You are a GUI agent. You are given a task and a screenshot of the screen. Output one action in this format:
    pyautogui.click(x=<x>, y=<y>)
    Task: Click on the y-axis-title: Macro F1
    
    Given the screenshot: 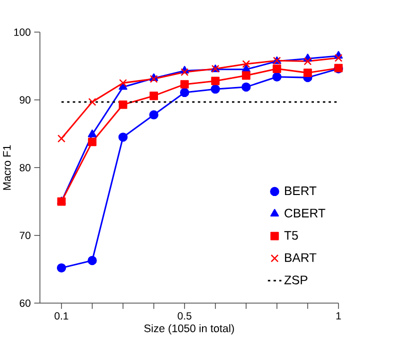 What is the action you would take?
    pyautogui.click(x=7, y=167)
    